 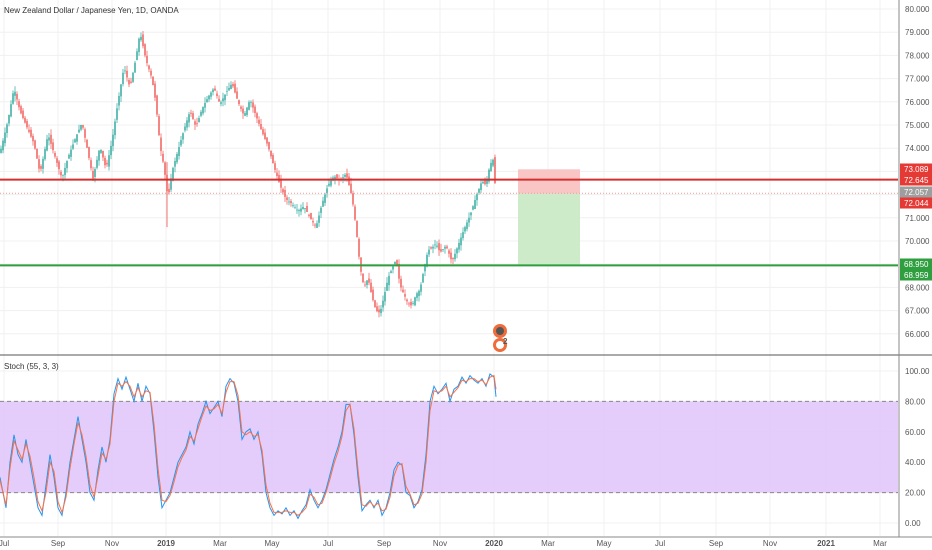 I want to click on price-tick-label: 68.000, so click(x=917, y=287).